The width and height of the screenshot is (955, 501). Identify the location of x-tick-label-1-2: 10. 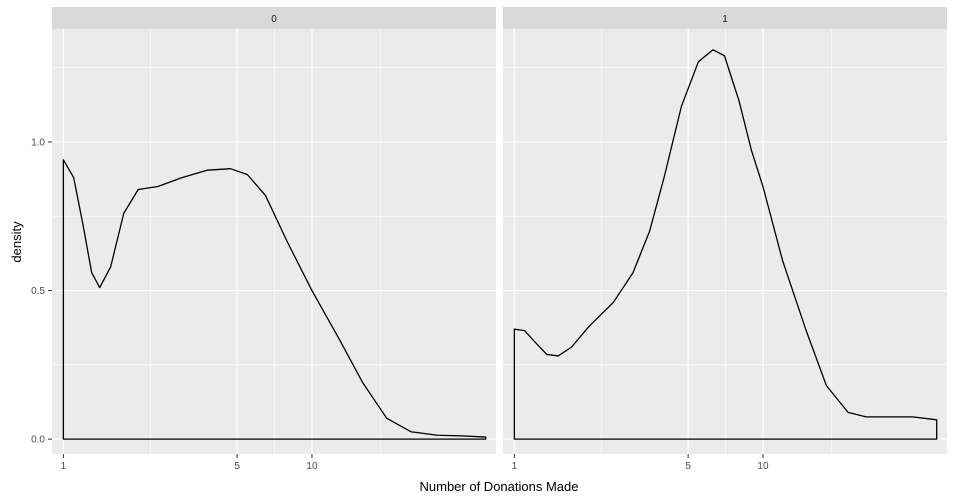
(763, 466).